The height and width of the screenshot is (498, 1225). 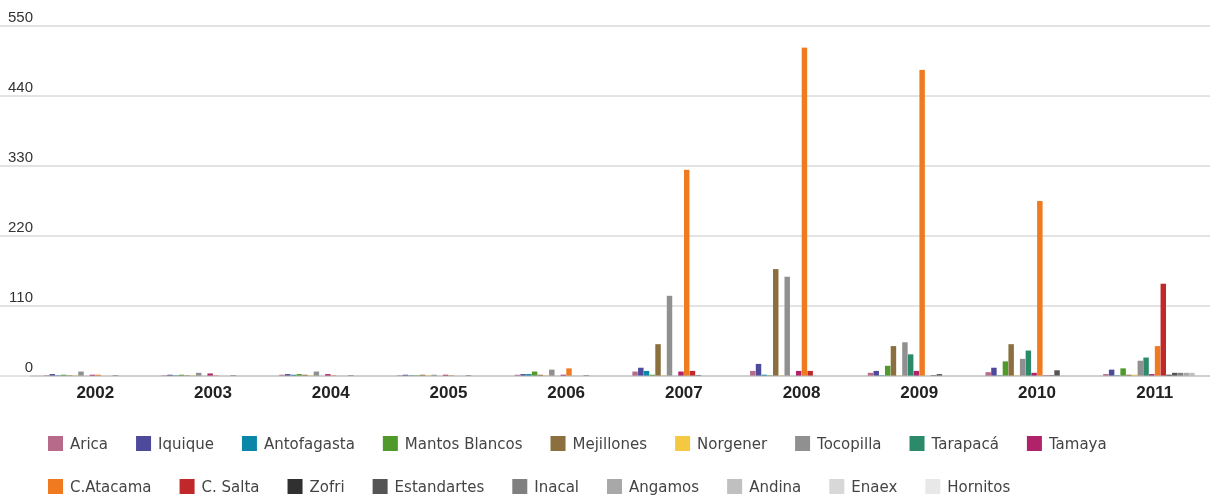 I want to click on legend-label: Inacal, so click(x=557, y=487).